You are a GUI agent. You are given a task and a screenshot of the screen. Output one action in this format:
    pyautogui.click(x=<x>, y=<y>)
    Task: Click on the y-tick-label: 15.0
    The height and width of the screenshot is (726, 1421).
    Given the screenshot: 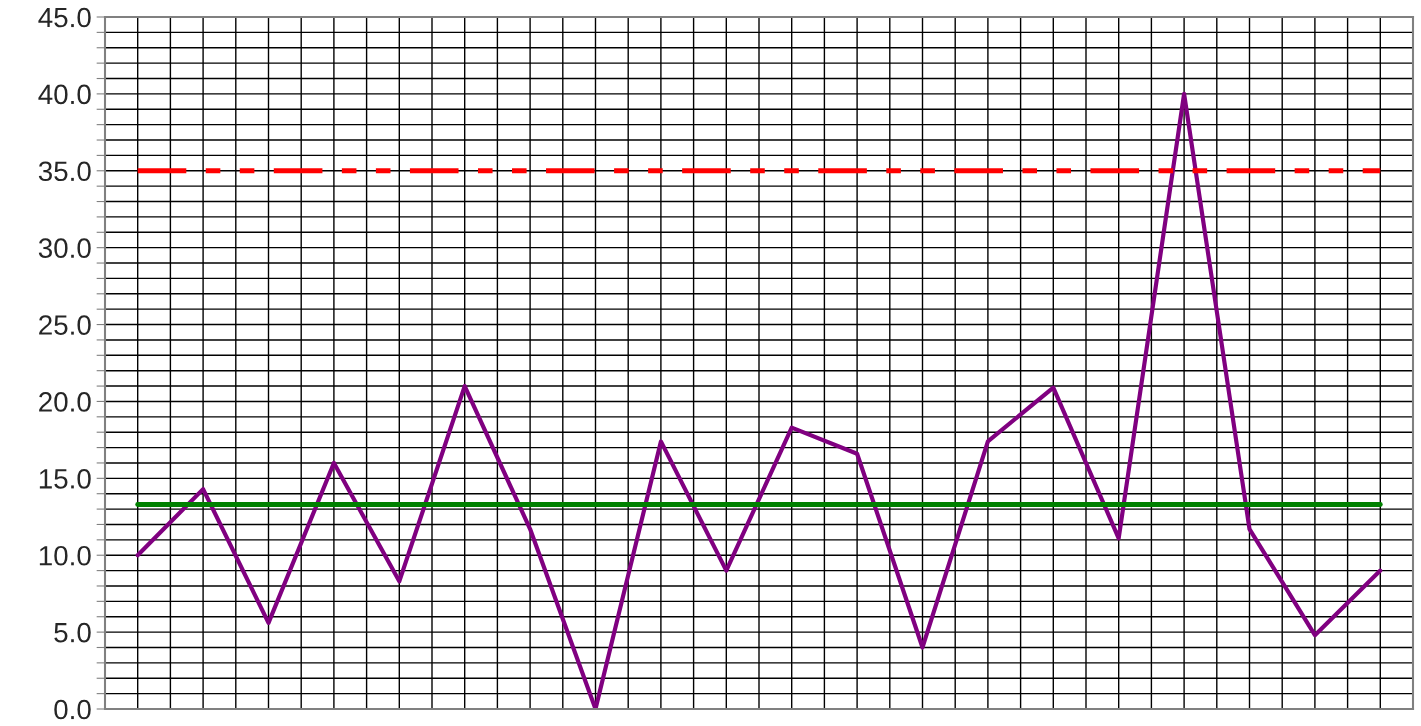 What is the action you would take?
    pyautogui.click(x=65, y=479)
    